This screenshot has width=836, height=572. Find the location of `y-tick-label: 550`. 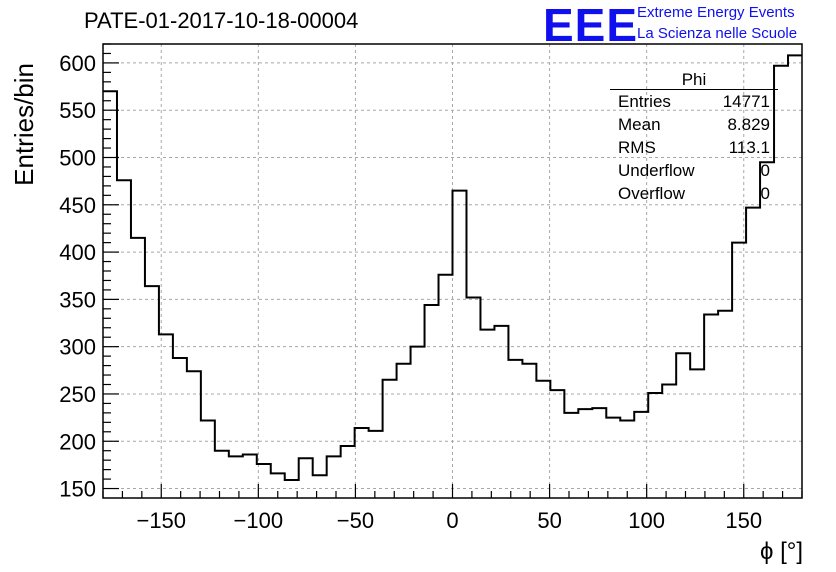

y-tick-label: 550 is located at coordinates (77, 110).